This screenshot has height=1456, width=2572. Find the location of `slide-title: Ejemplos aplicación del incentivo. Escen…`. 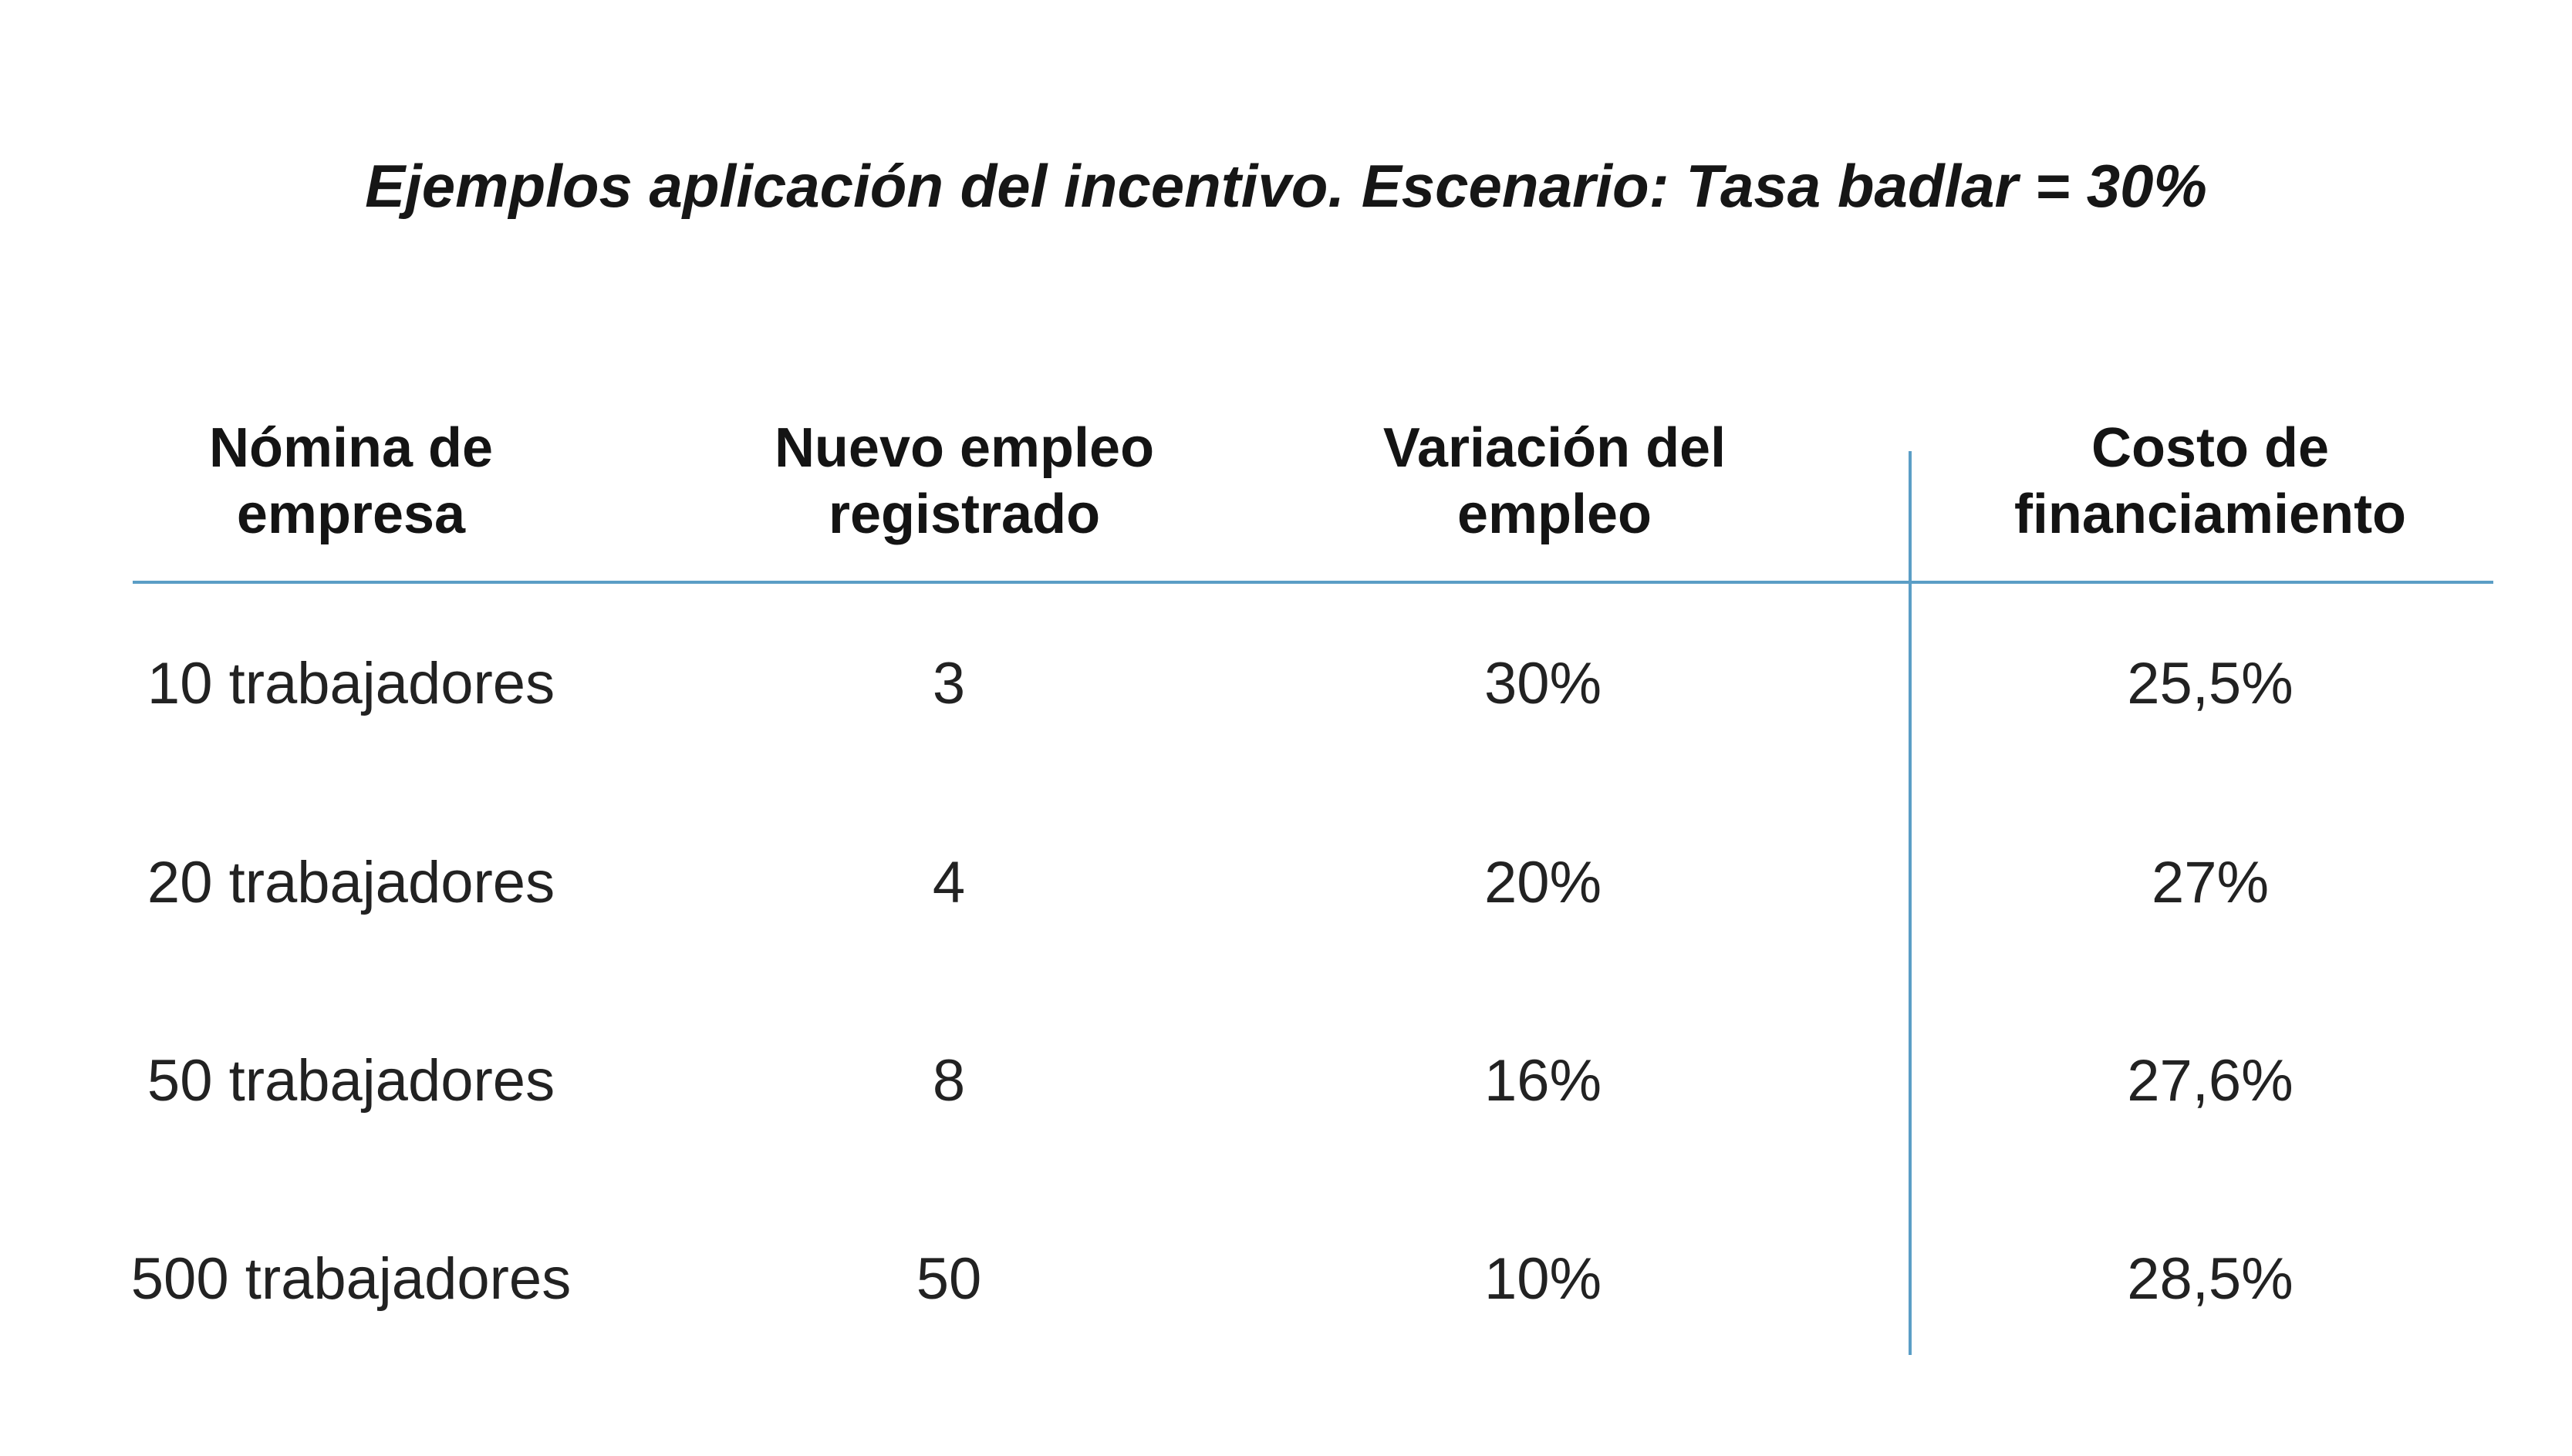

slide-title: Ejemplos aplicación del incentivo. Escen… is located at coordinates (1286, 186).